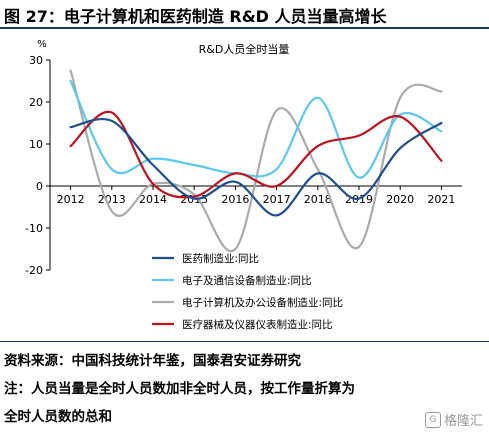 Image resolution: width=489 pixels, height=435 pixels. I want to click on x-tick-label: 2016, so click(235, 199).